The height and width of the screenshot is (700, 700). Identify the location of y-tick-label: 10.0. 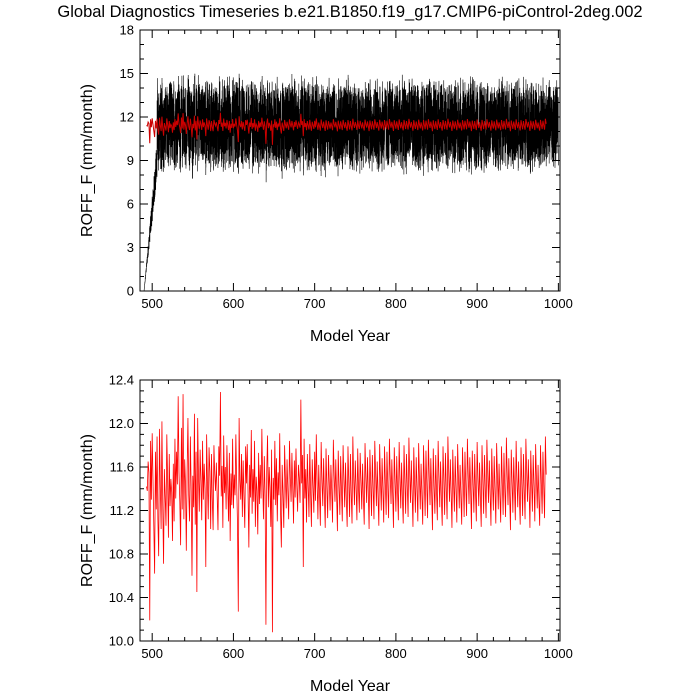
(121, 641).